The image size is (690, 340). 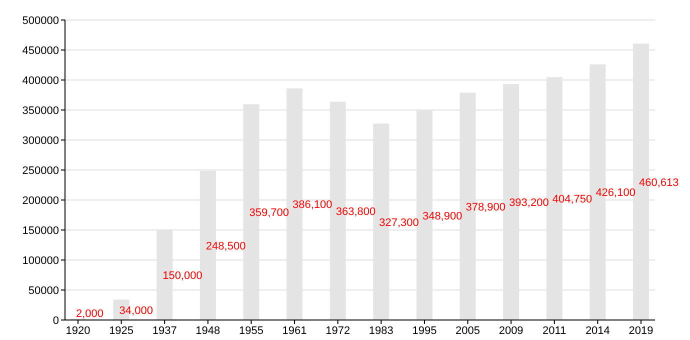 I want to click on data-label: 460,613, so click(x=659, y=182).